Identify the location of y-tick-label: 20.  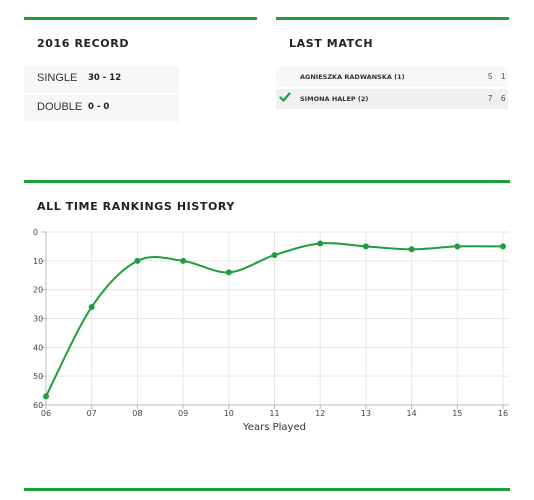
(38, 290).